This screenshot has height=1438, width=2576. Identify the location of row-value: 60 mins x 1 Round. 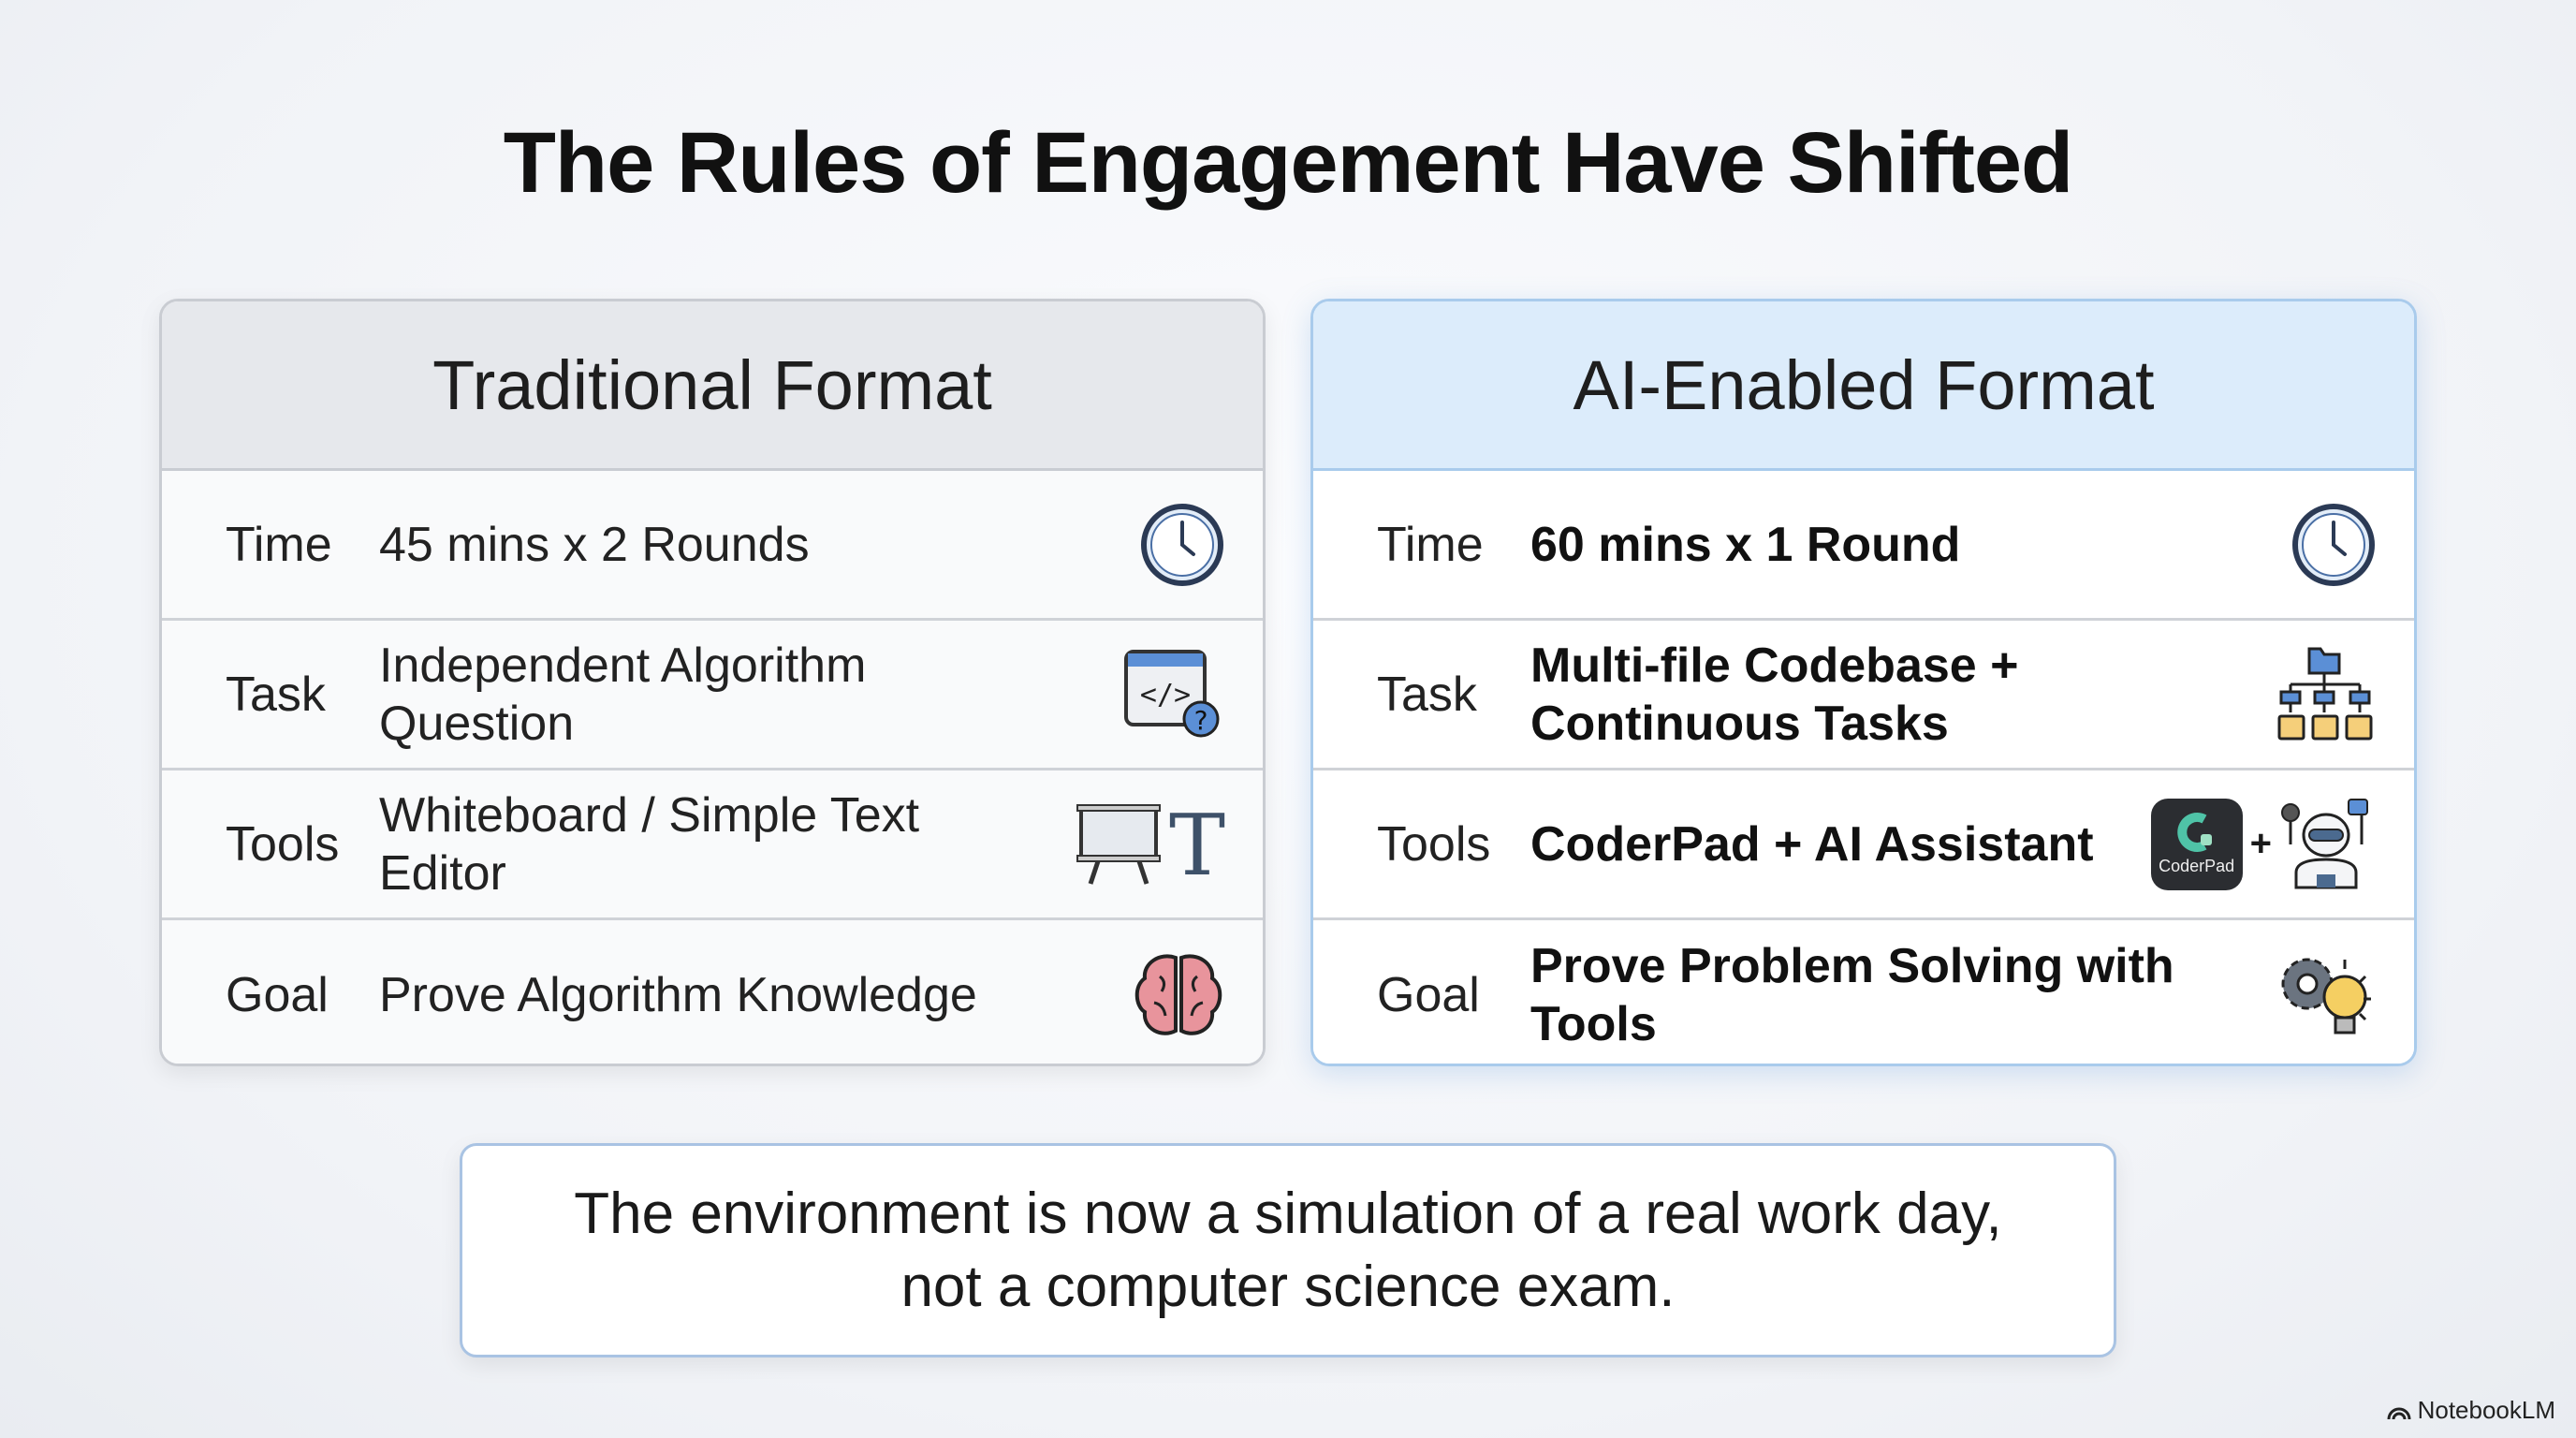
(1745, 544).